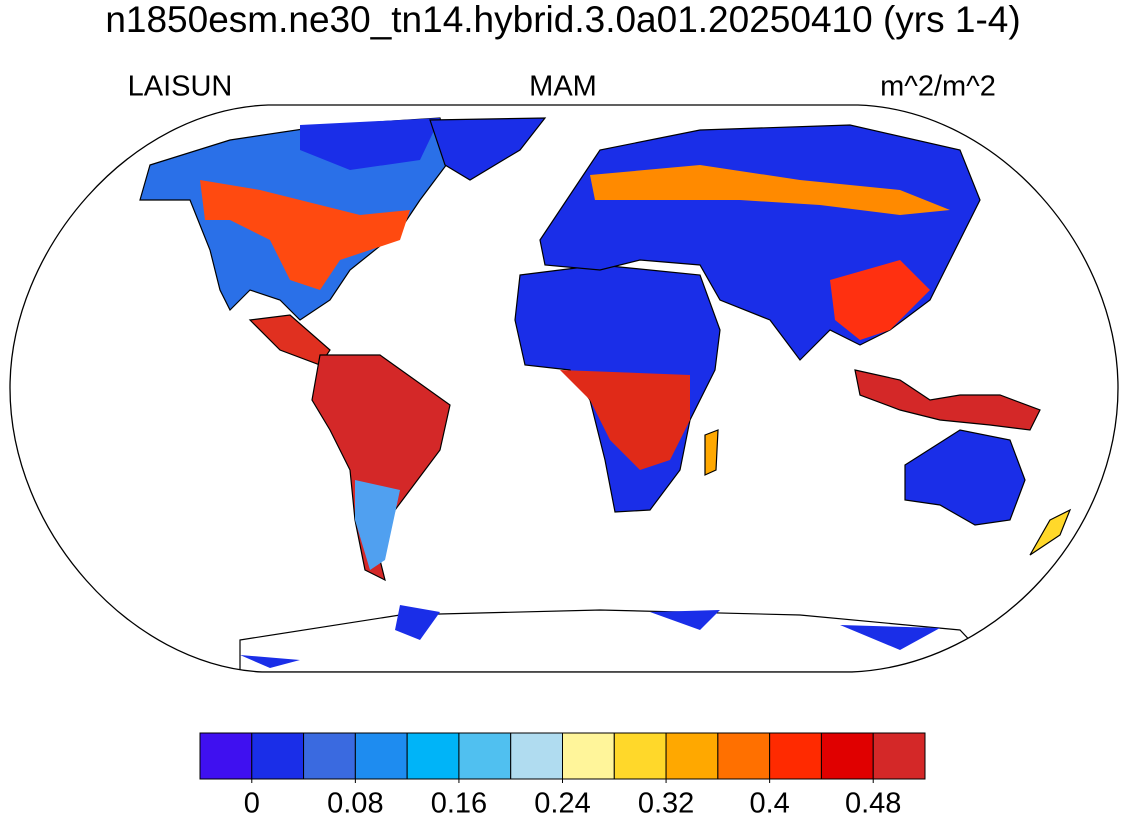 The image size is (1126, 821). I want to click on colorbar-tick-label: 0, so click(252, 804).